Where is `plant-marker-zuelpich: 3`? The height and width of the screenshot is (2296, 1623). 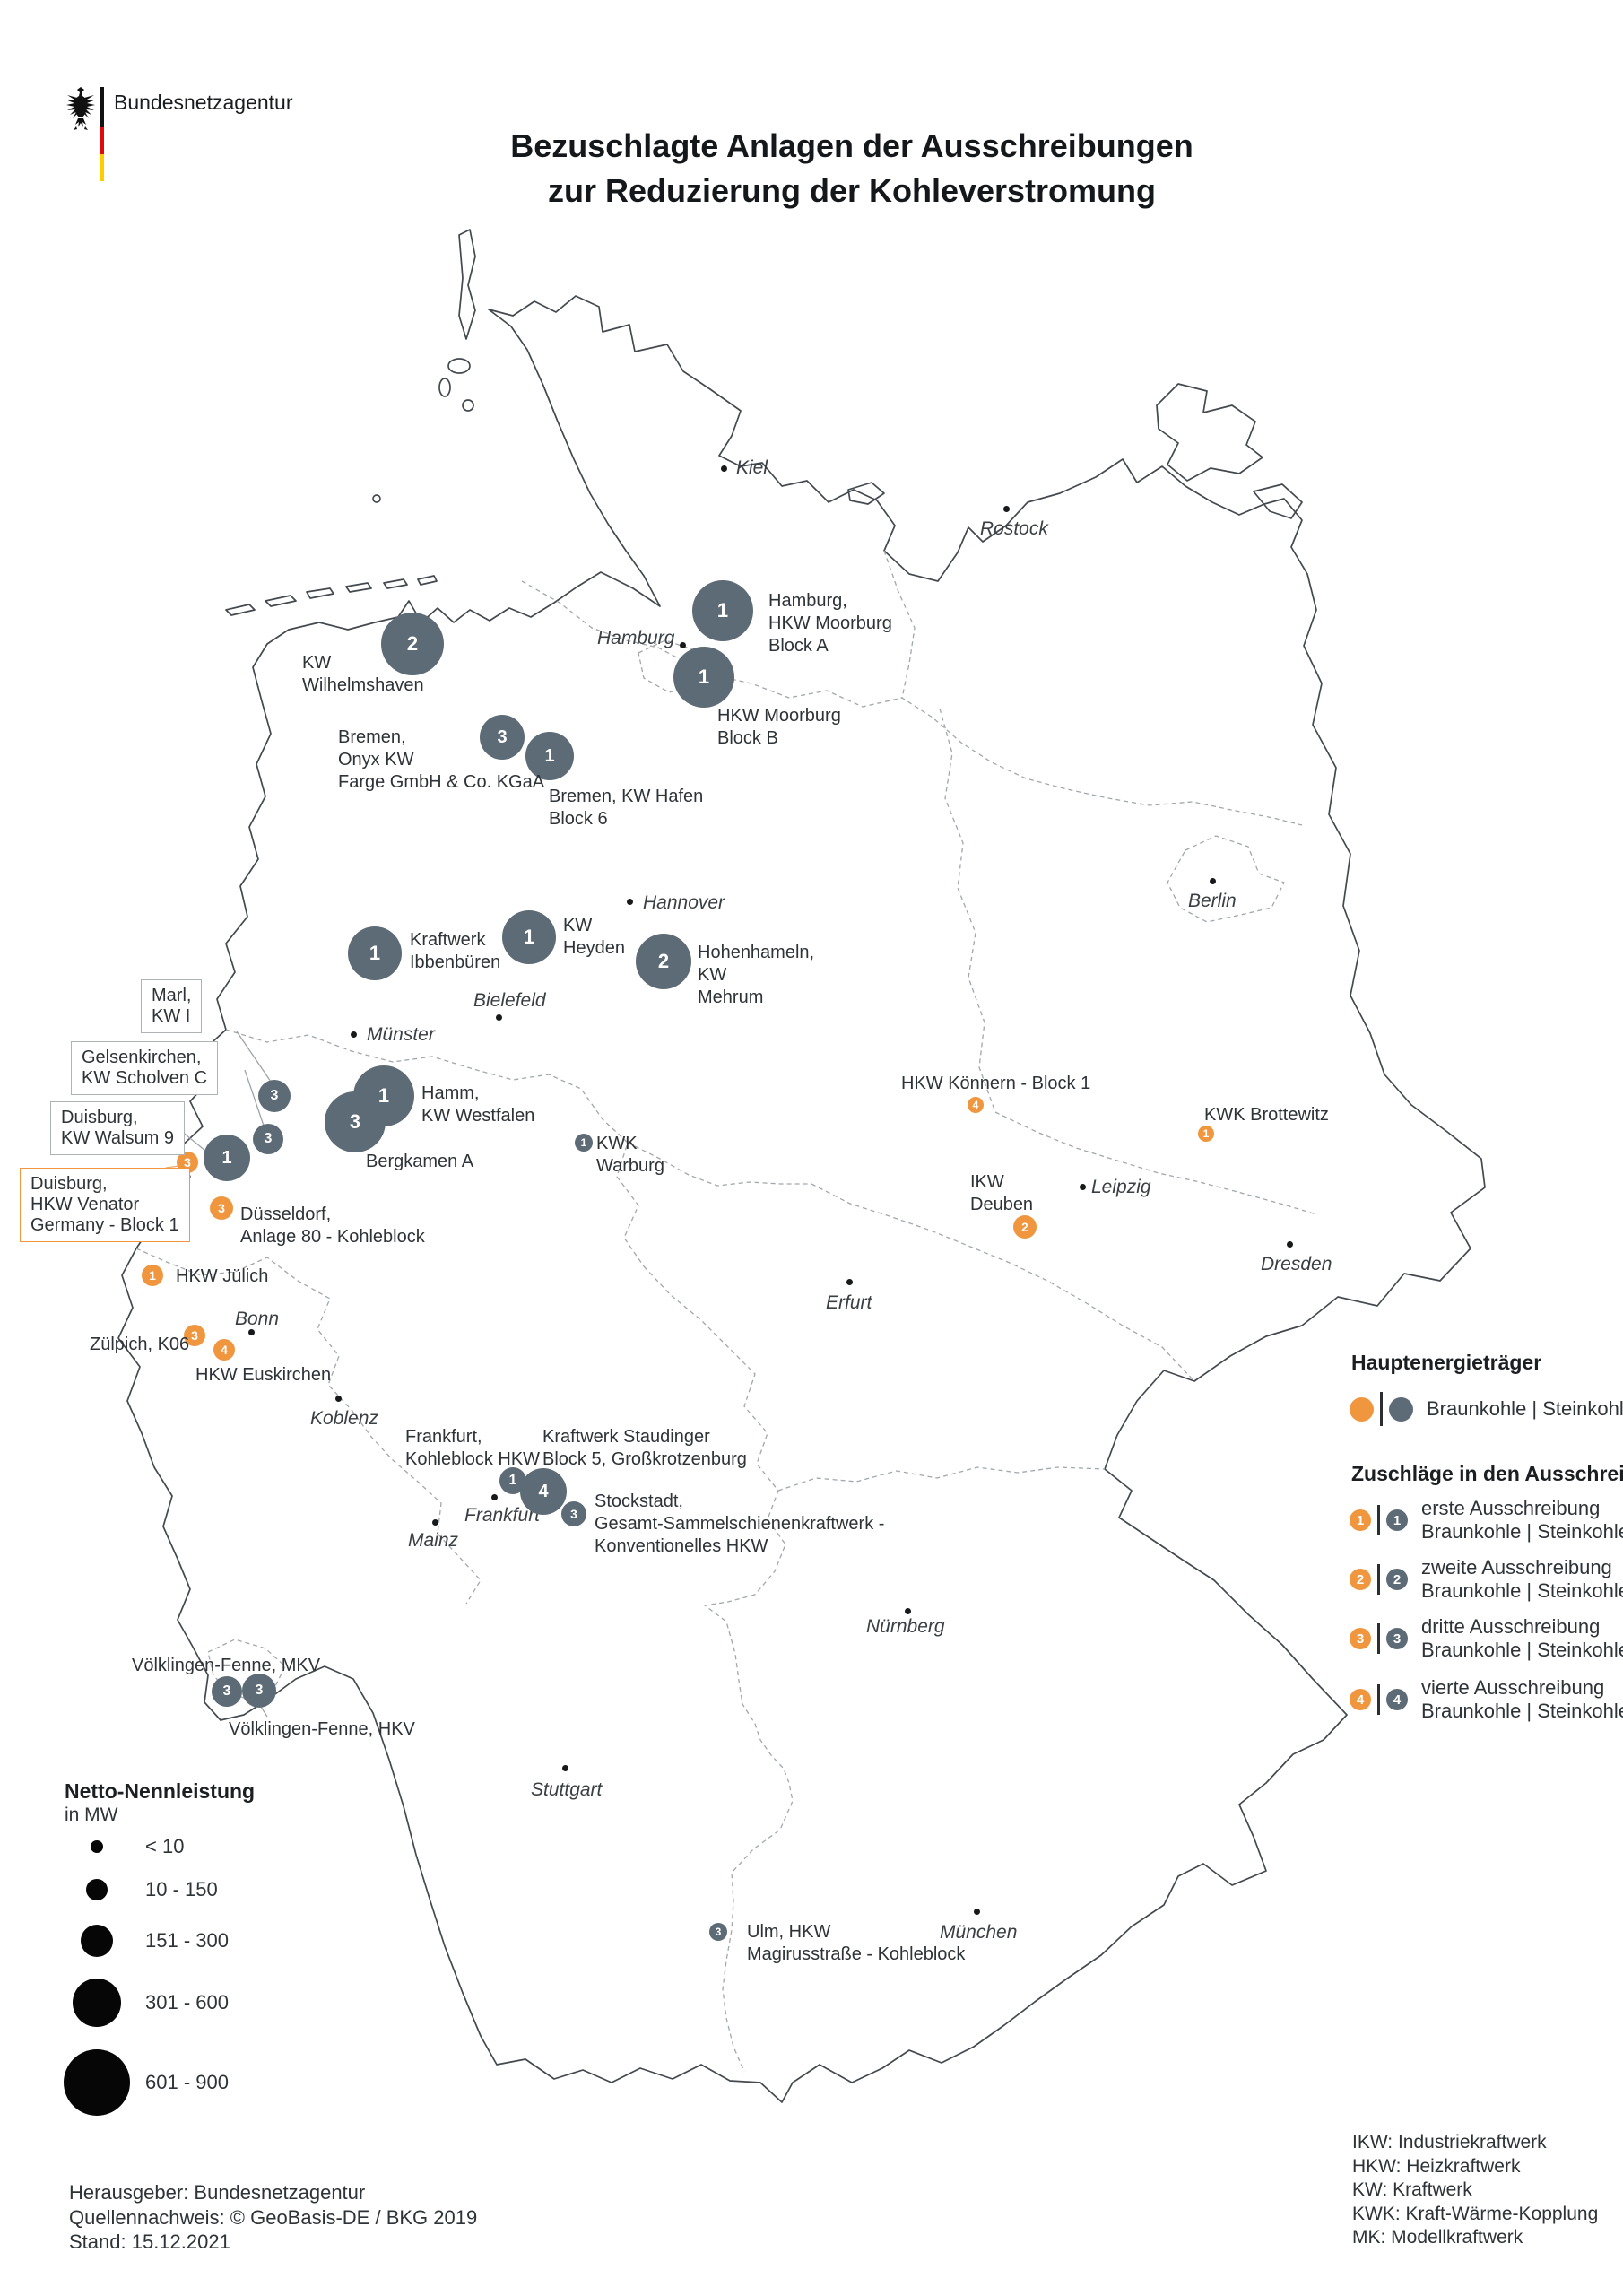 plant-marker-zuelpich: 3 is located at coordinates (194, 1335).